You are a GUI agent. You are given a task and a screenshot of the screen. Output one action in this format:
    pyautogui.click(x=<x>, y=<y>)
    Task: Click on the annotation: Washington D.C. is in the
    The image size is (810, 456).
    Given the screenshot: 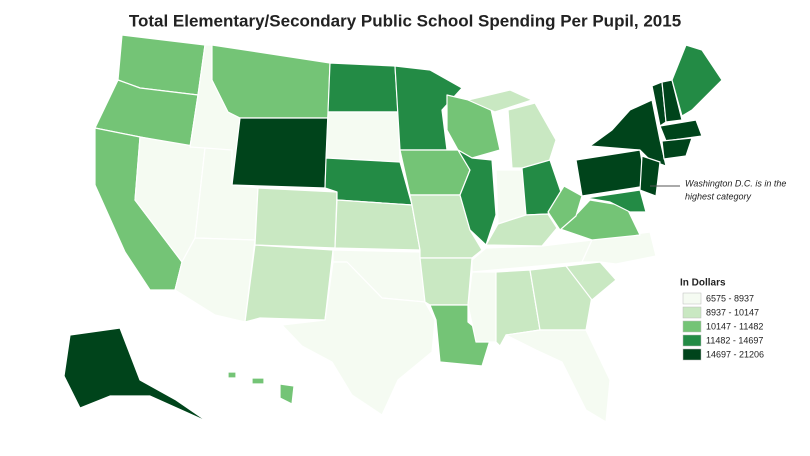 What is the action you would take?
    pyautogui.click(x=735, y=183)
    